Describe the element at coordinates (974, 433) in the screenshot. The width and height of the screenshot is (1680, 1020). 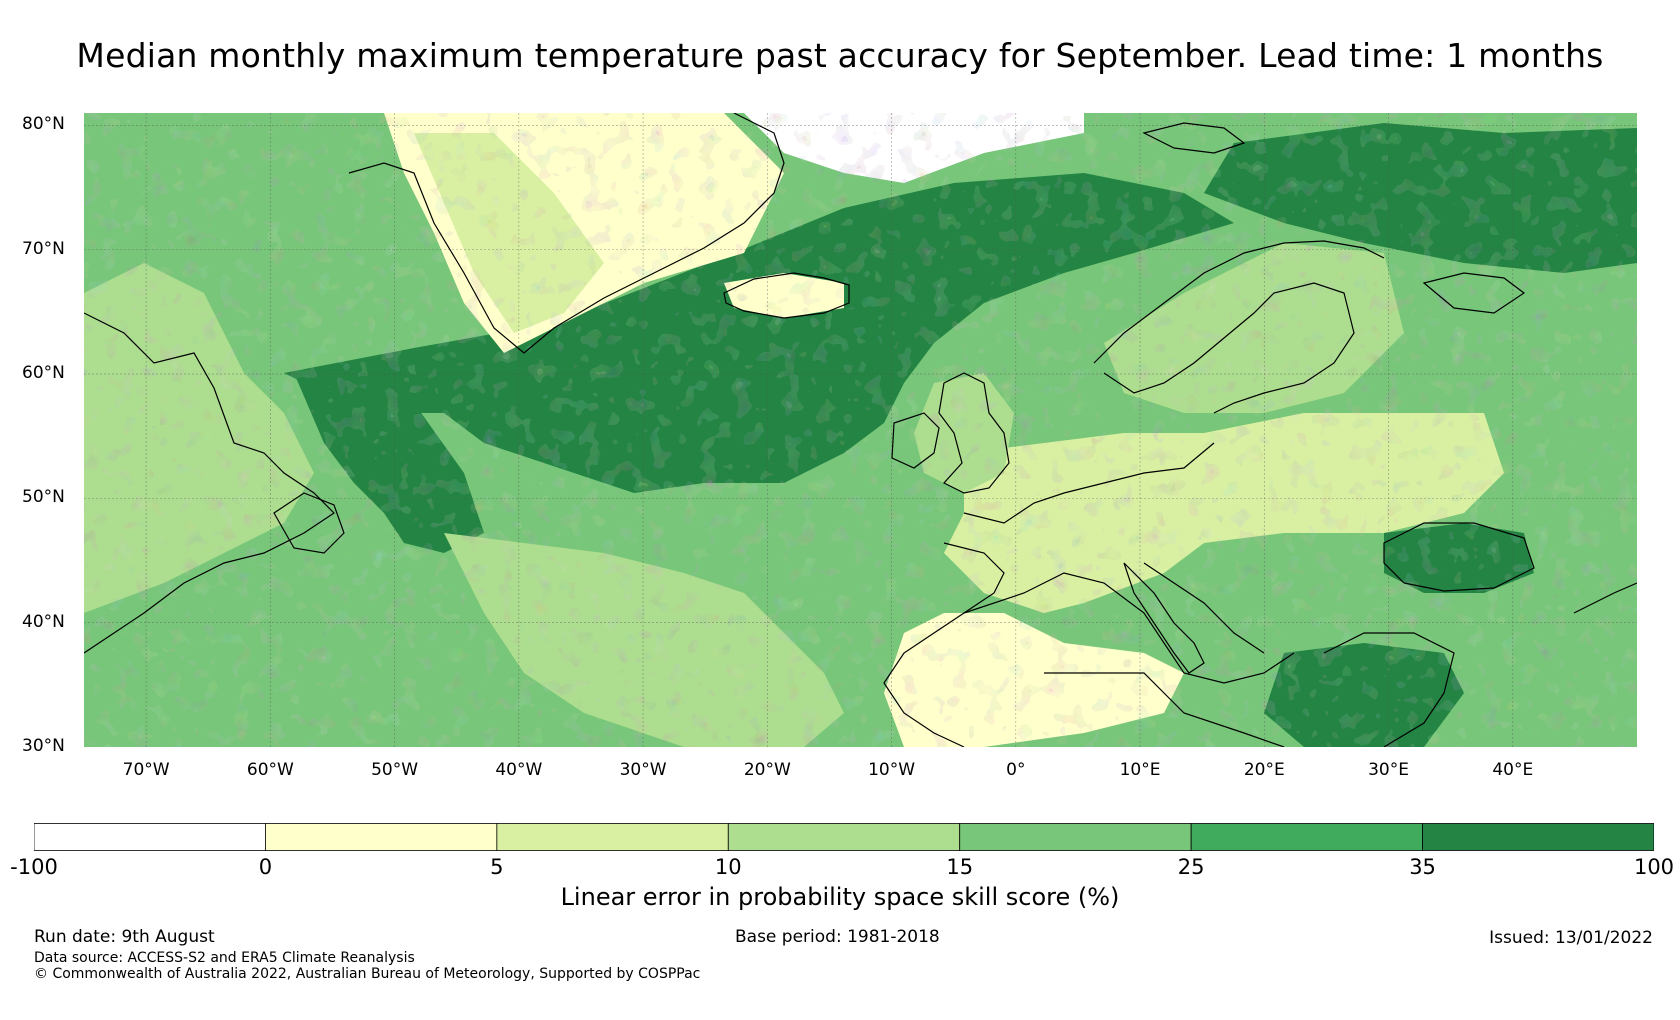
I see `uk-coast` at that location.